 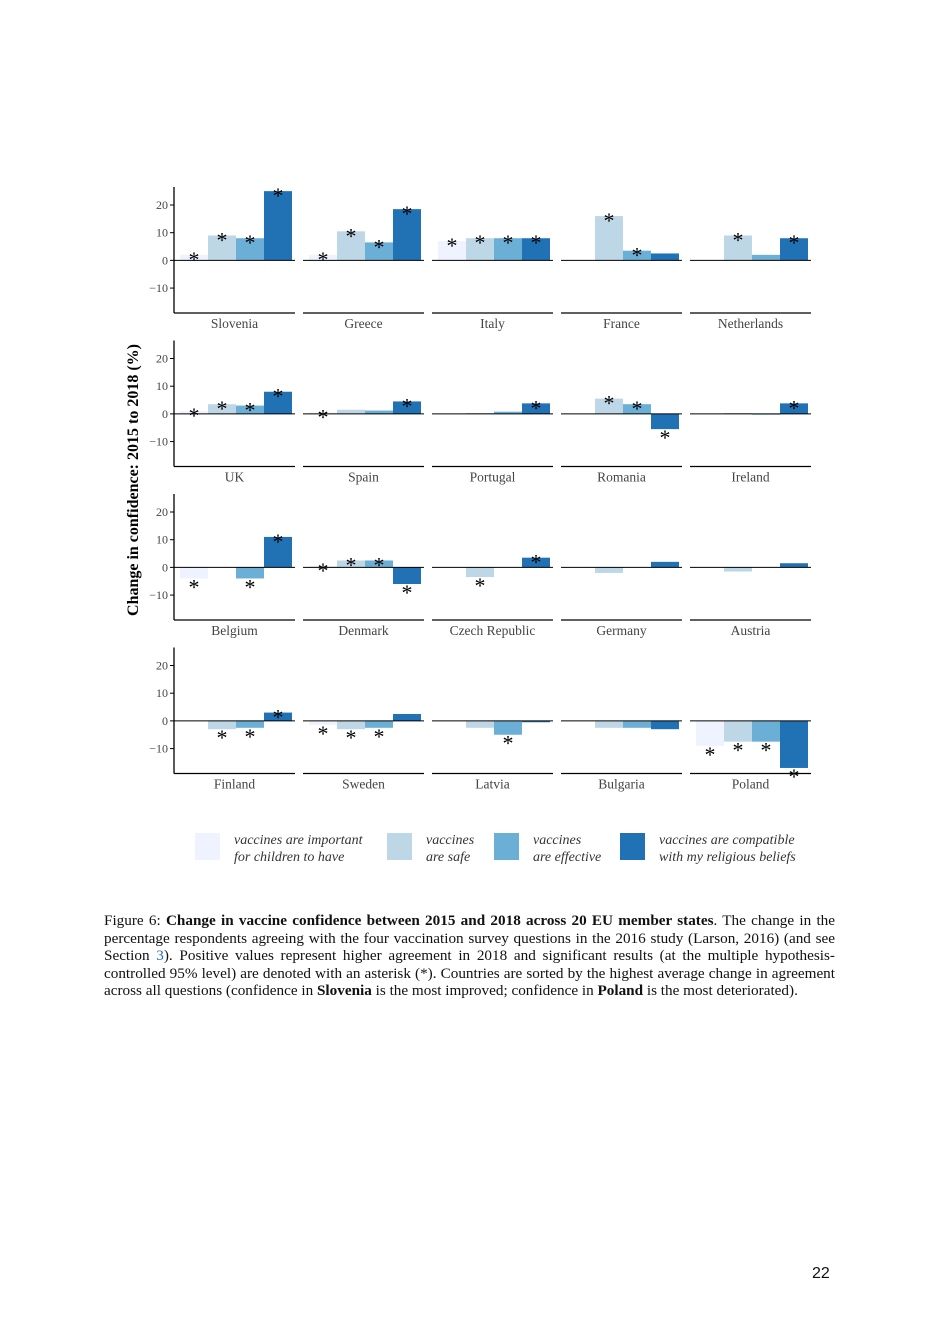 I want to click on legend-label: are effective, so click(x=567, y=857).